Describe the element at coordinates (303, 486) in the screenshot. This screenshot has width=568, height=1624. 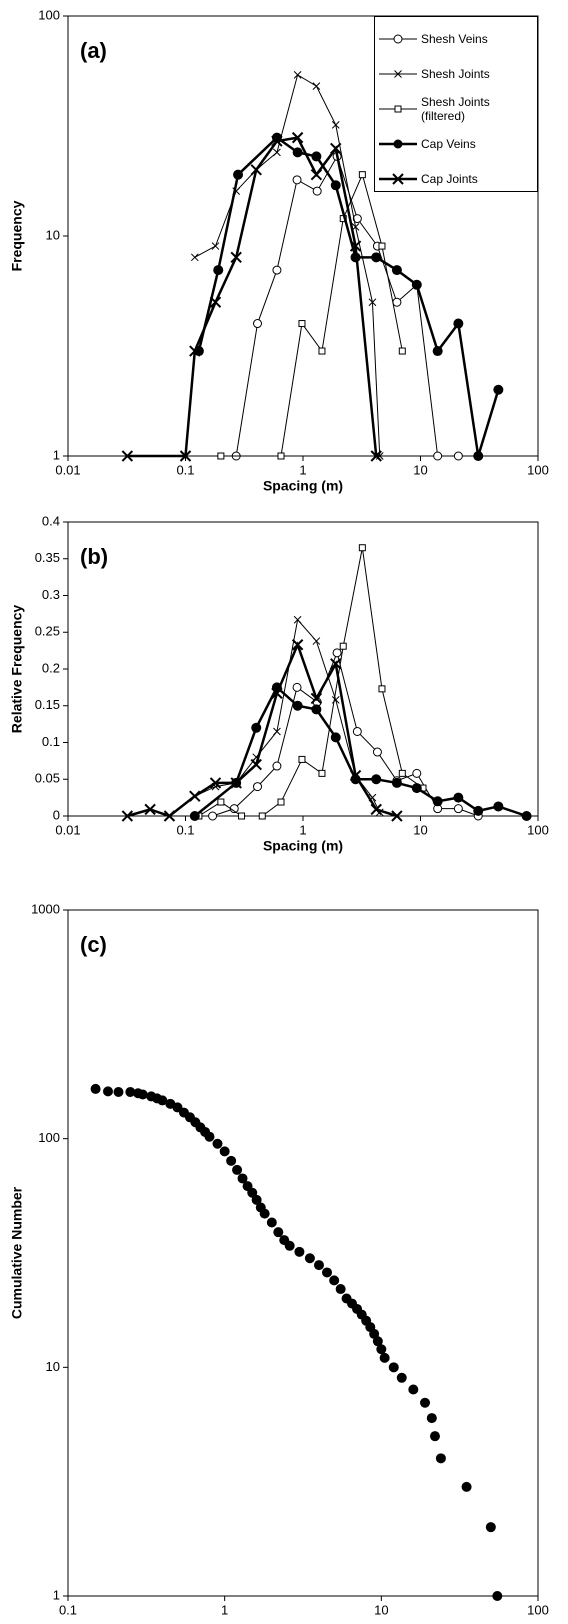
I see `x-axis-label: Spacing (m)` at that location.